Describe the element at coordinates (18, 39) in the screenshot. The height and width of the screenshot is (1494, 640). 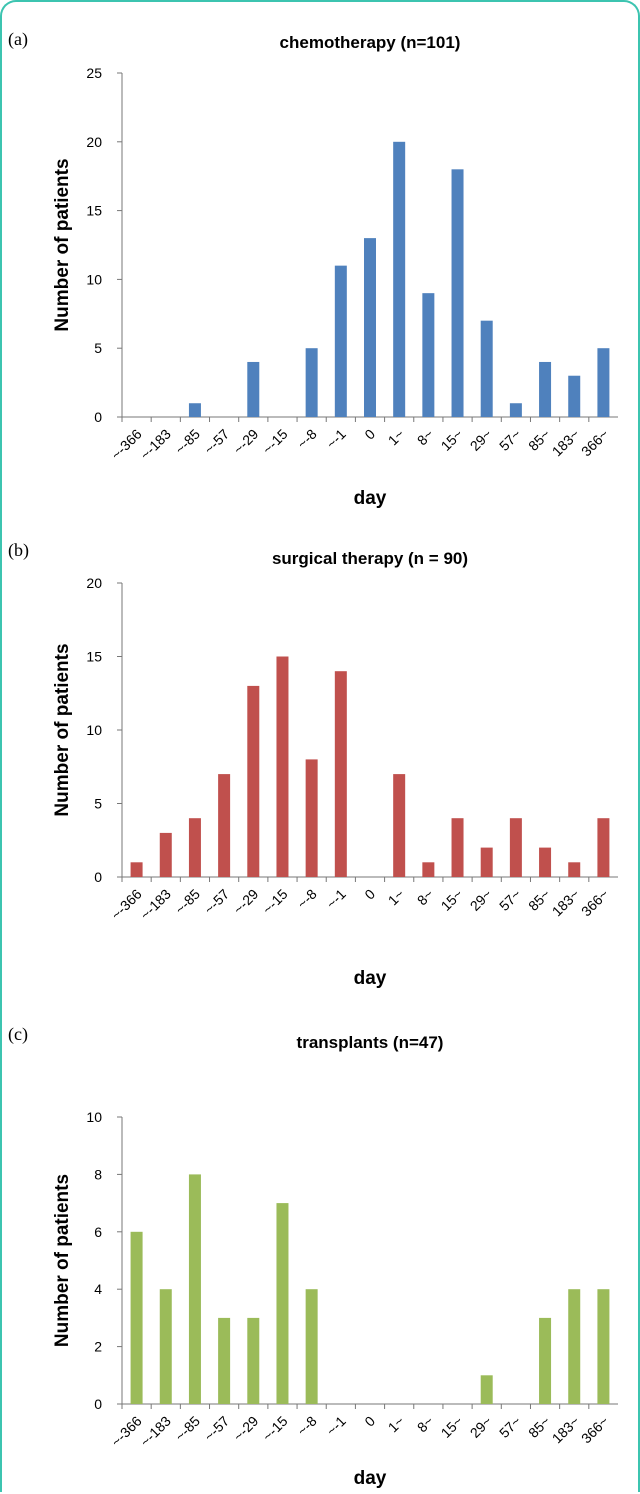
I see `panel-label: (a)` at that location.